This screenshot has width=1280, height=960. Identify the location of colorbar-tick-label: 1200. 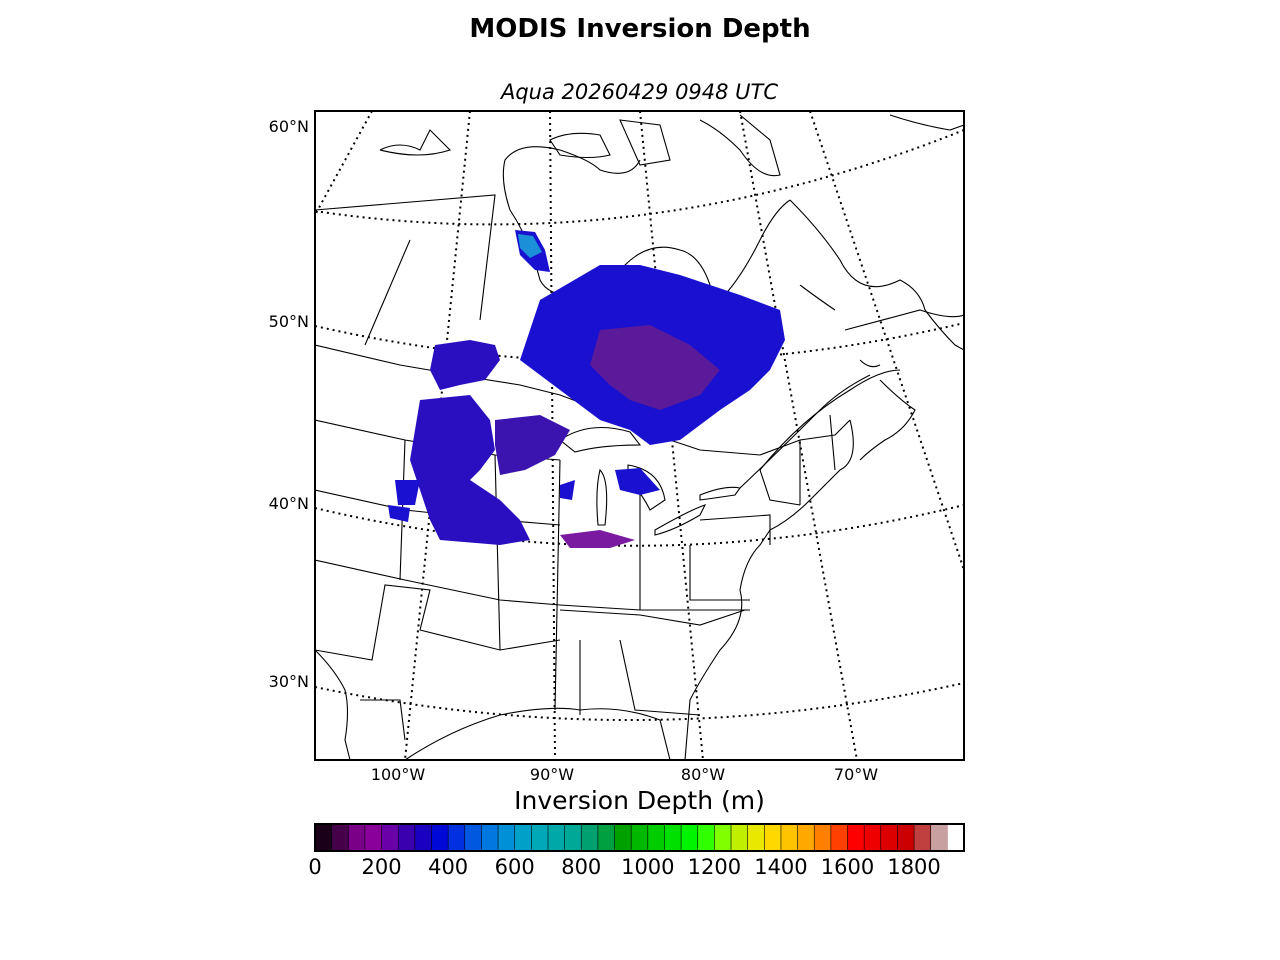
(714, 867).